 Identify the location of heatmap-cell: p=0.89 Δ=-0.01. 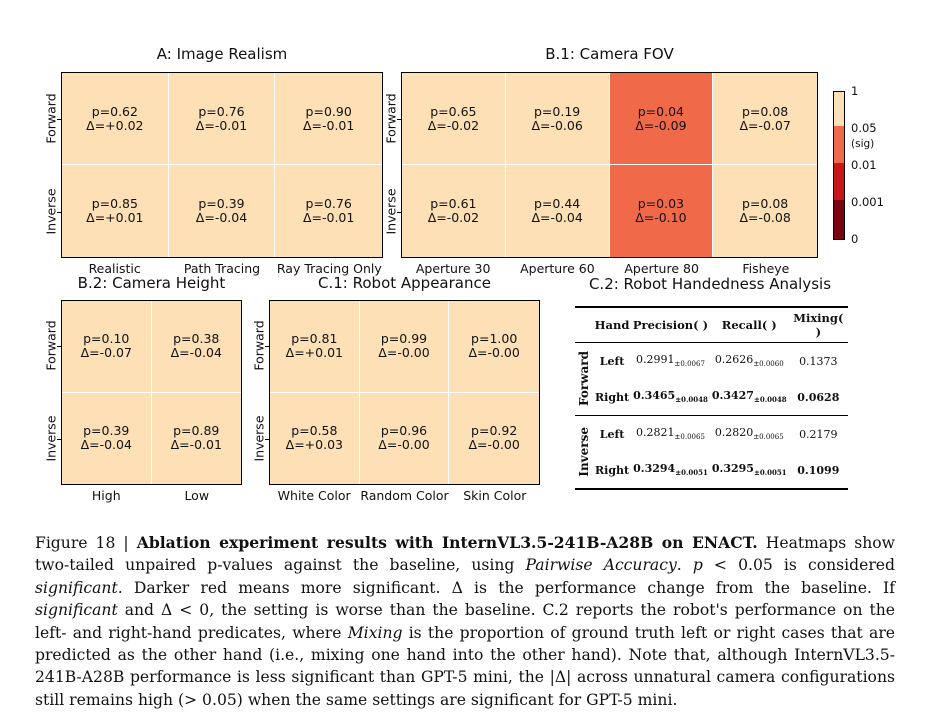
(196, 438).